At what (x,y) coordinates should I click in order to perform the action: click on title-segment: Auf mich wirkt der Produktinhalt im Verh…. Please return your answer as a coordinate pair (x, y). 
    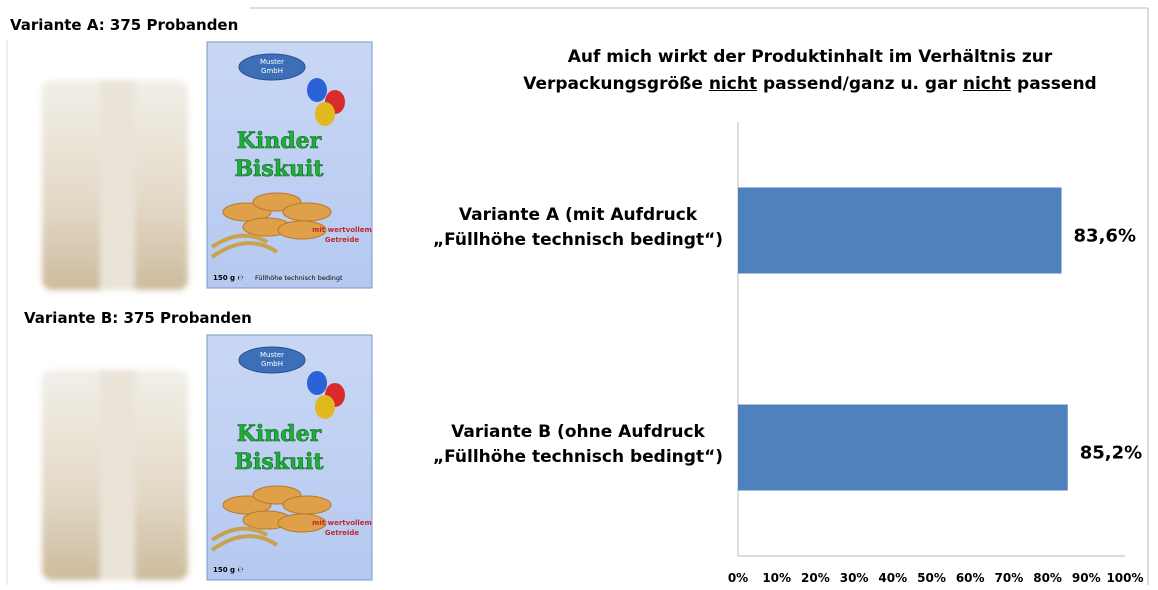
    Looking at the image, I should click on (810, 57).